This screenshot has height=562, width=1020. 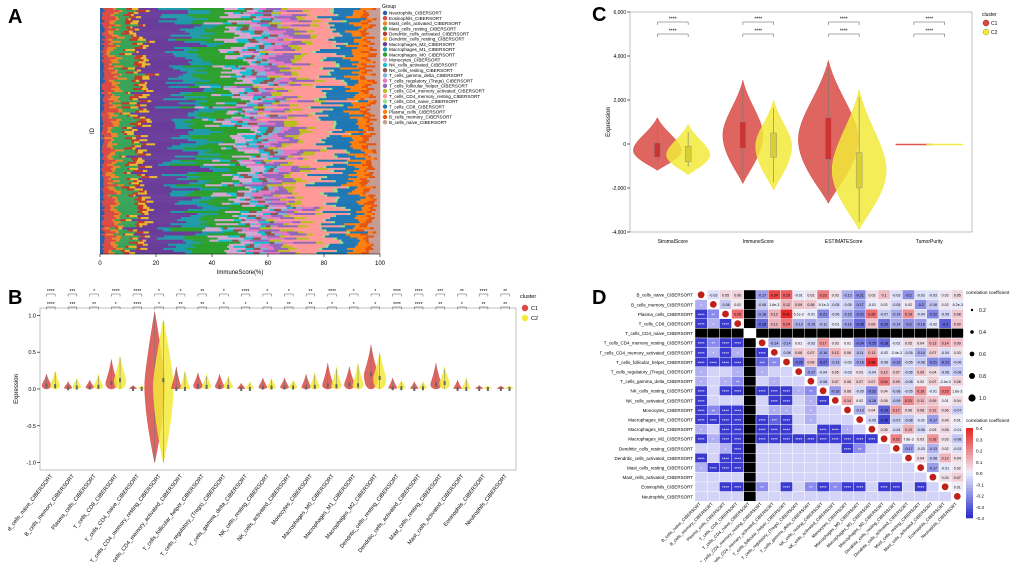 I want to click on cell-value: -0.02, so click(x=933, y=324).